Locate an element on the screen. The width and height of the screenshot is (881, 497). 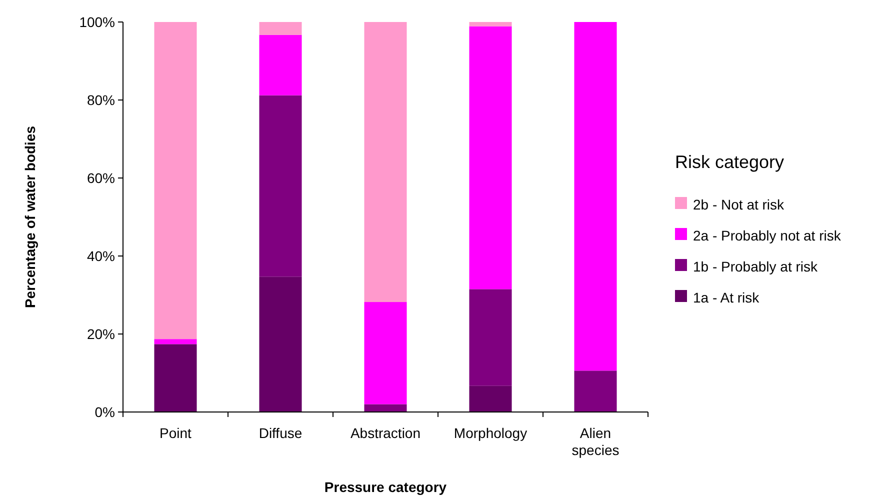
y-tick-label: 0% is located at coordinates (104, 412).